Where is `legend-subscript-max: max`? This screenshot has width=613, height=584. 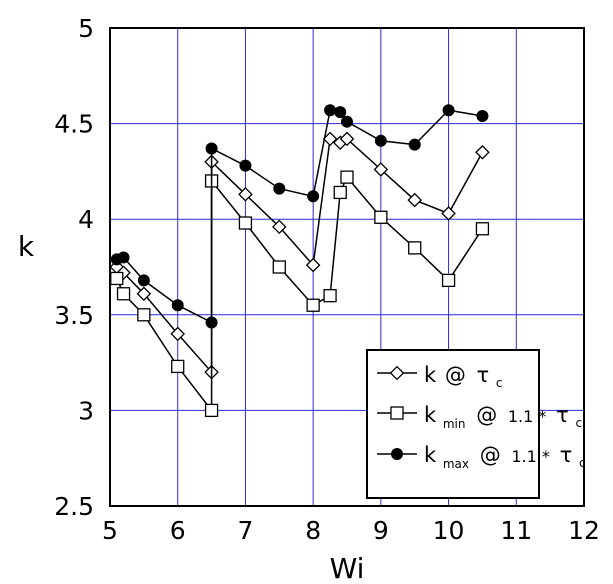
legend-subscript-max: max is located at coordinates (456, 464).